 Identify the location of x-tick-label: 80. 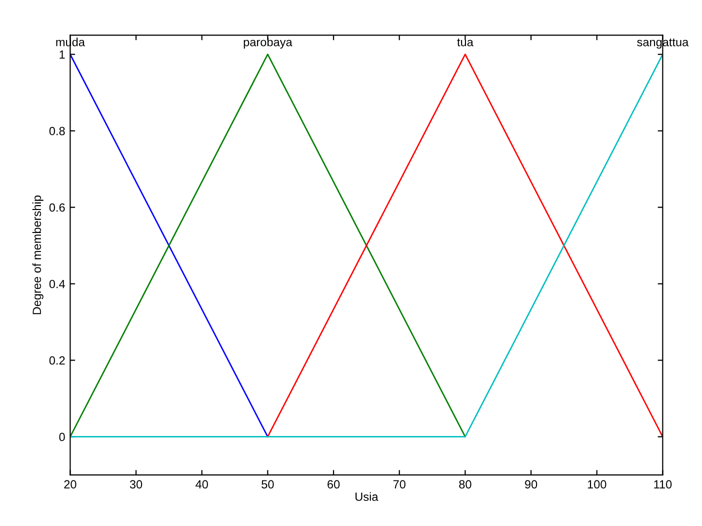
(465, 484).